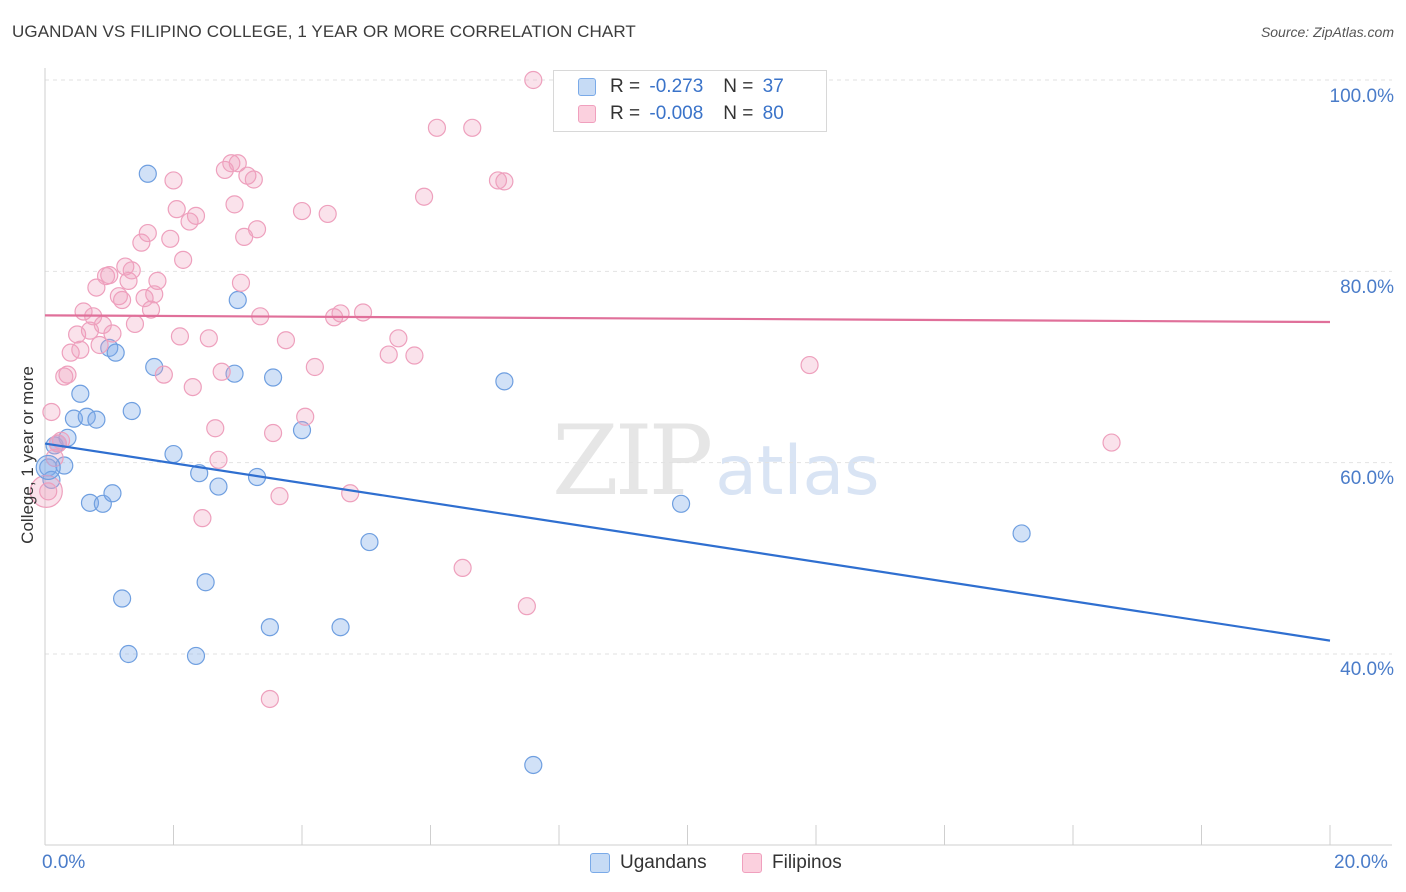 The height and width of the screenshot is (892, 1406). I want to click on legend-r-value: -0.008, so click(676, 113).